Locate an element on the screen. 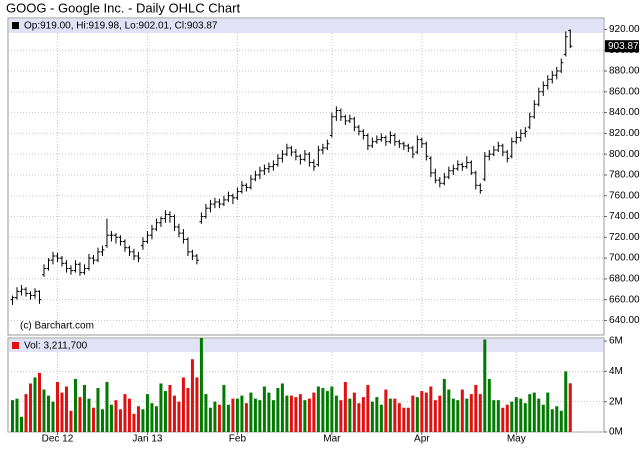  volume-header is located at coordinates (306, 345).